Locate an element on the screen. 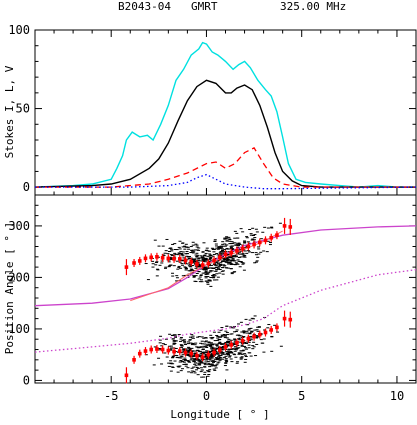 This screenshot has height=425, width=417. x-tick-label: 5 is located at coordinates (301, 396).